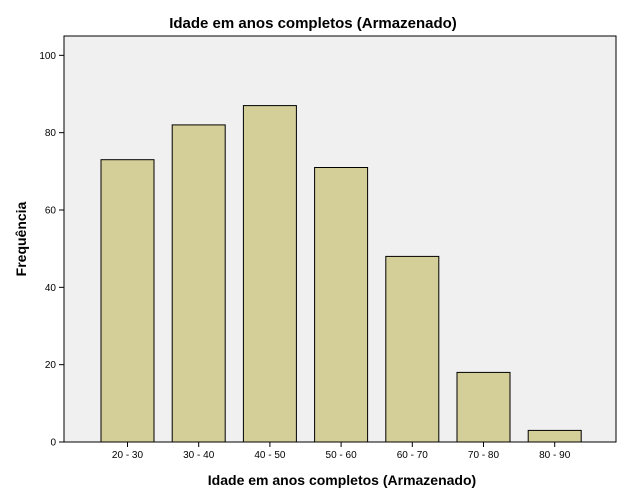 The width and height of the screenshot is (626, 501). I want to click on x-tick-label: 30 - 40, so click(199, 455).